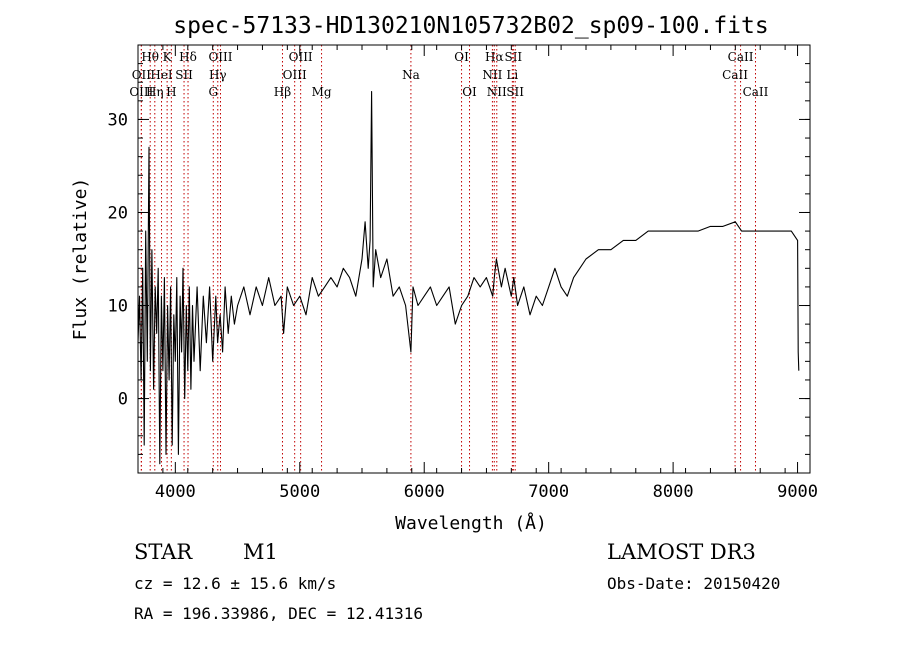 The width and height of the screenshot is (900, 649). I want to click on spectral-line-label: Li, so click(512, 75).